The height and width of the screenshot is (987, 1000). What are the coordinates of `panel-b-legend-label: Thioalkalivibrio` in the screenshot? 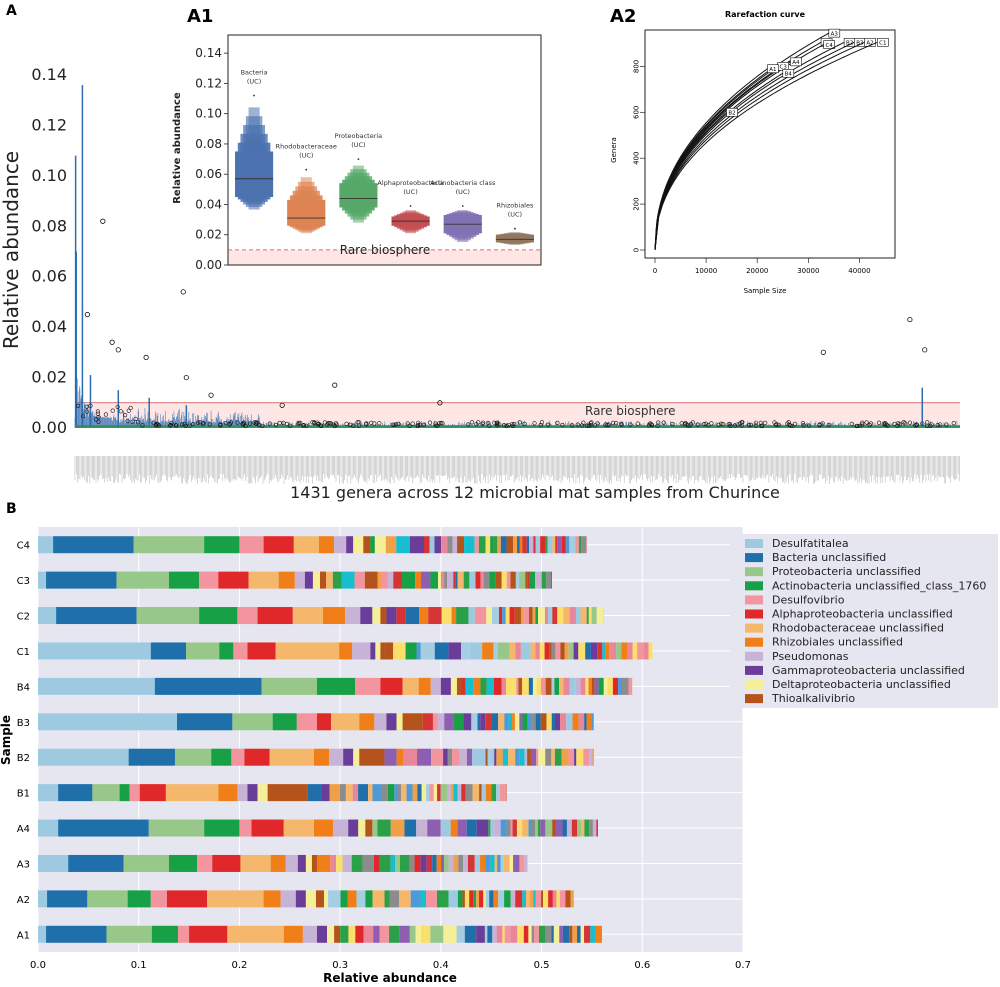 It's located at (813, 698).